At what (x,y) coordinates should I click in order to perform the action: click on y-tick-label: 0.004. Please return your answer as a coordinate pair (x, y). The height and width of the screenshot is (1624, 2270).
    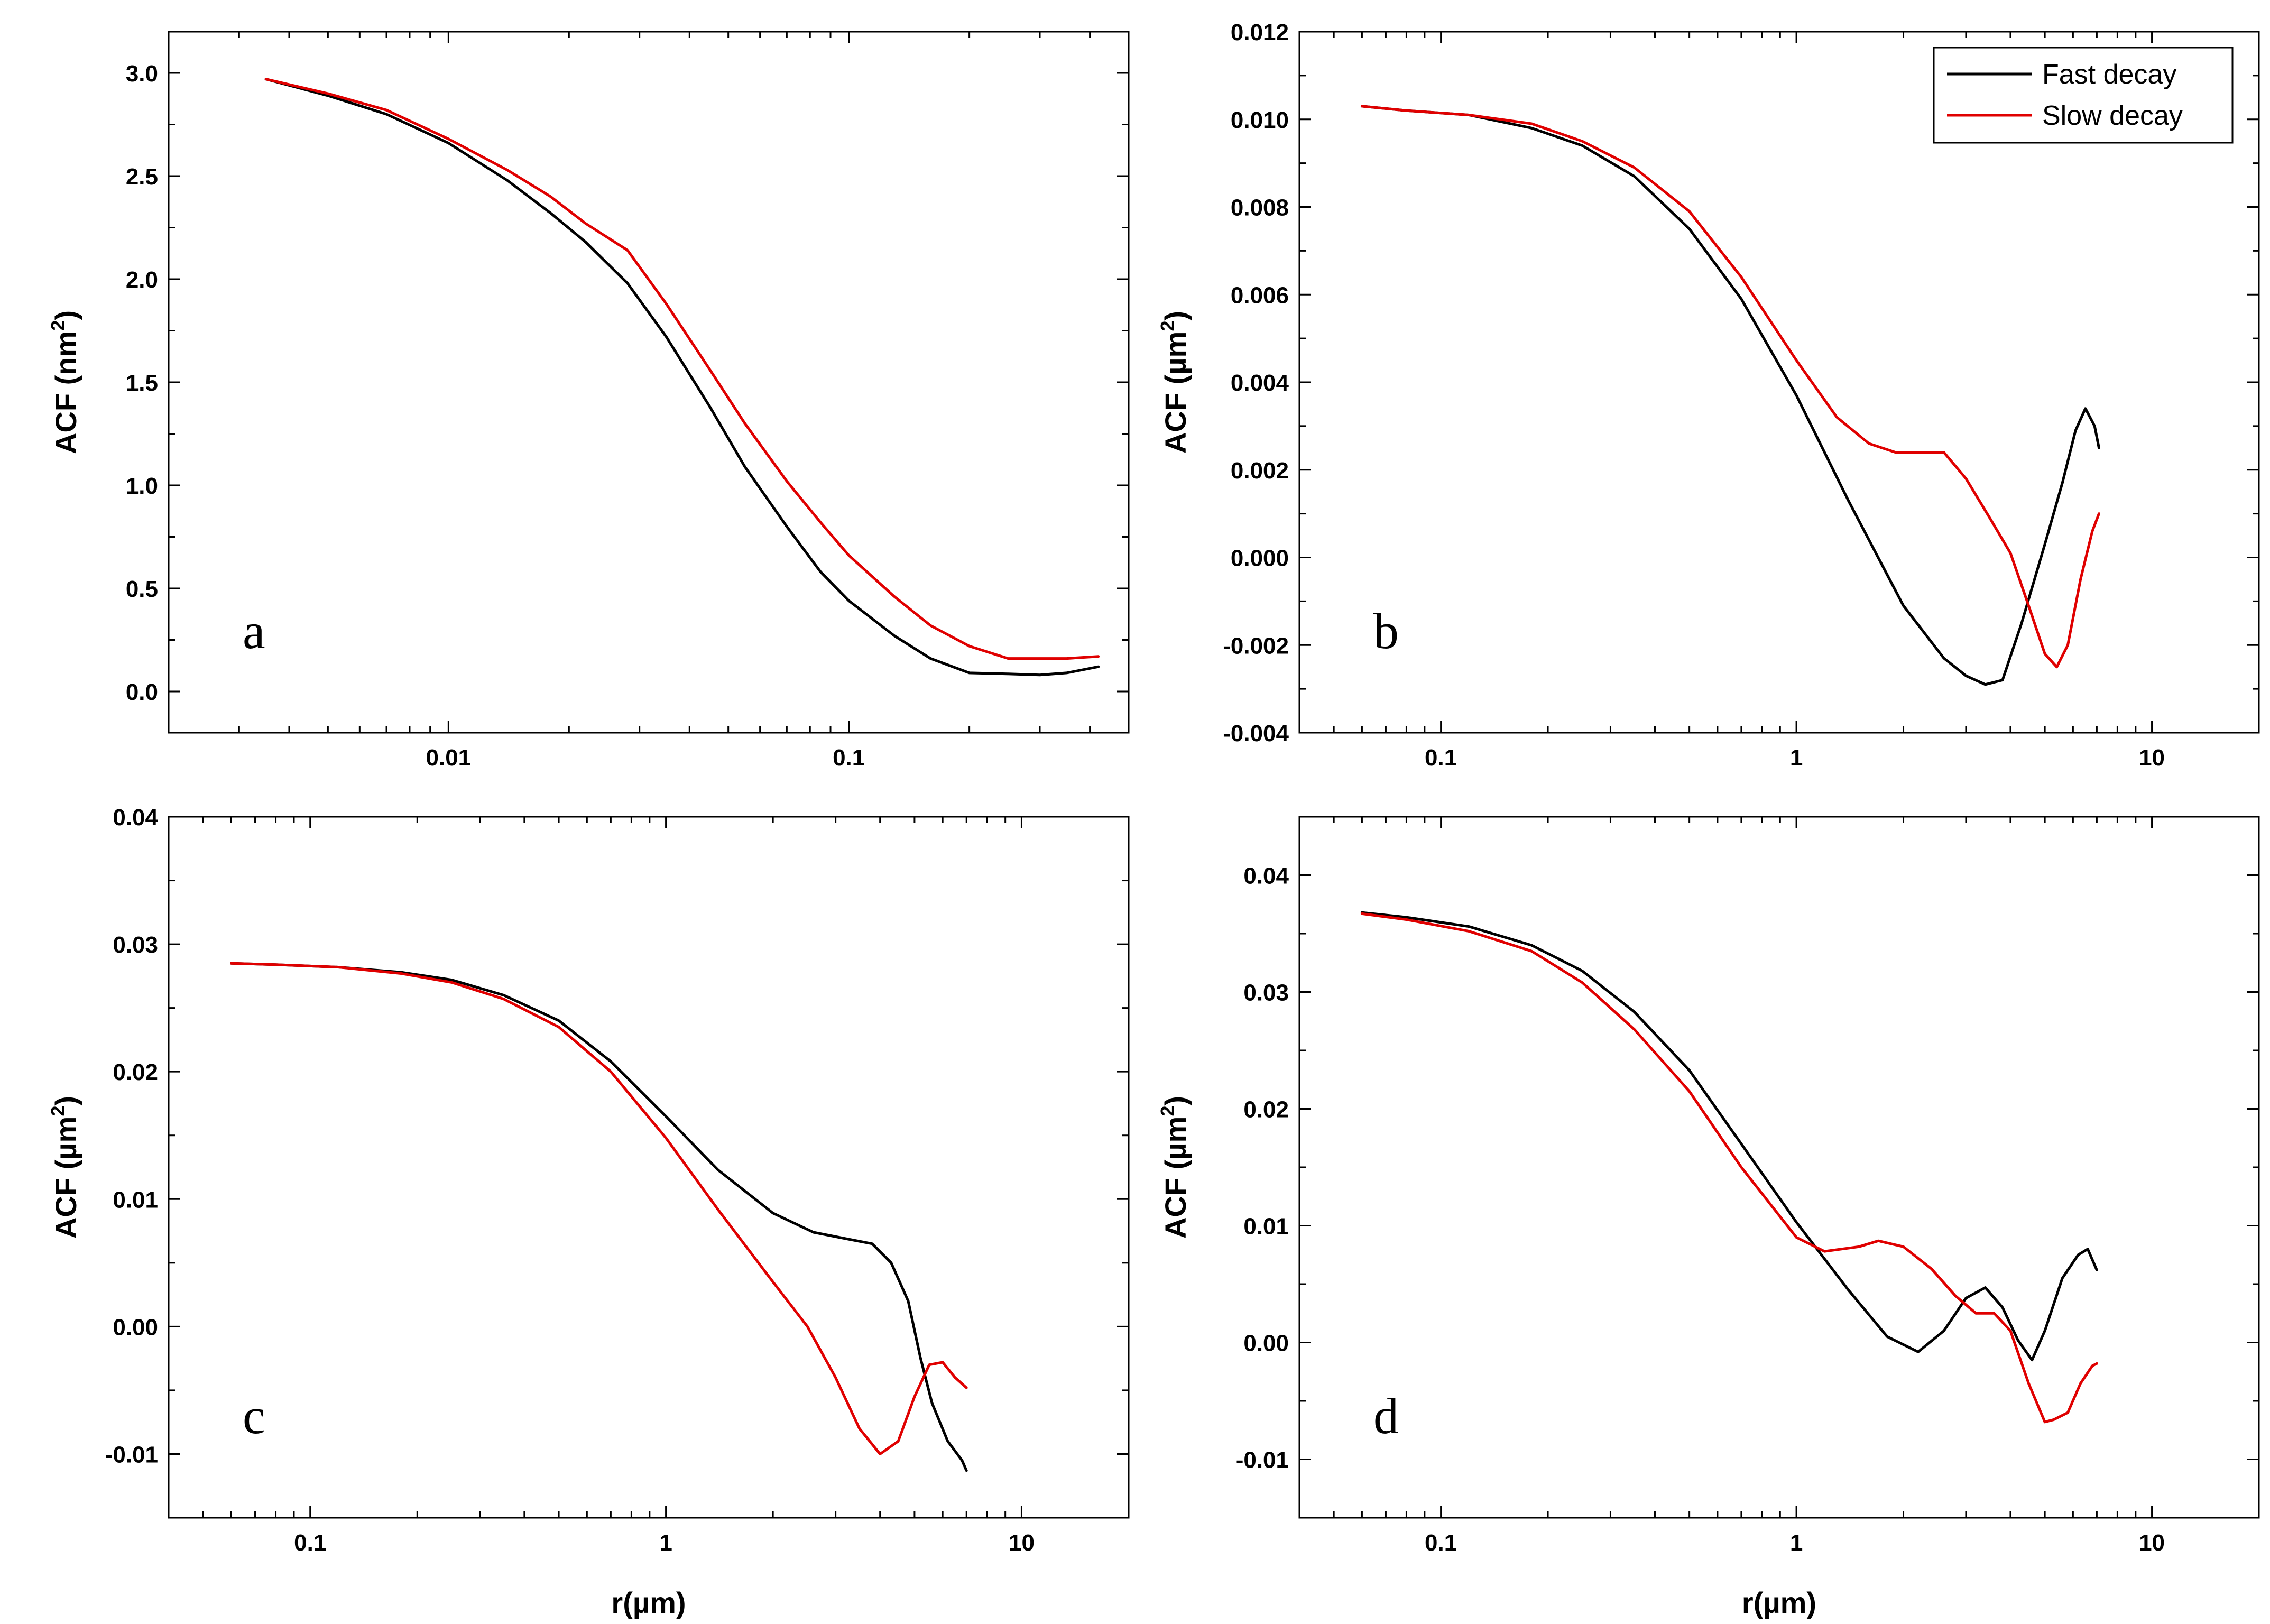
    Looking at the image, I should click on (1260, 383).